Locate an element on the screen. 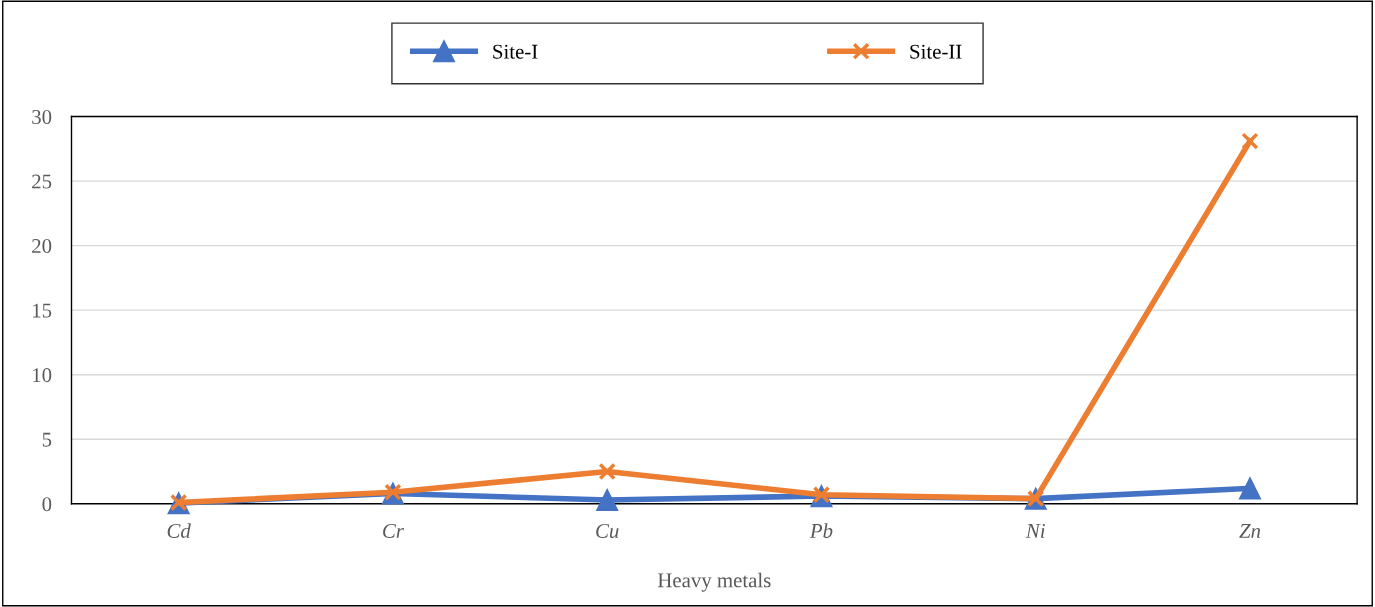 The image size is (1375, 607). x-tick-label: Zn is located at coordinates (1250, 531).